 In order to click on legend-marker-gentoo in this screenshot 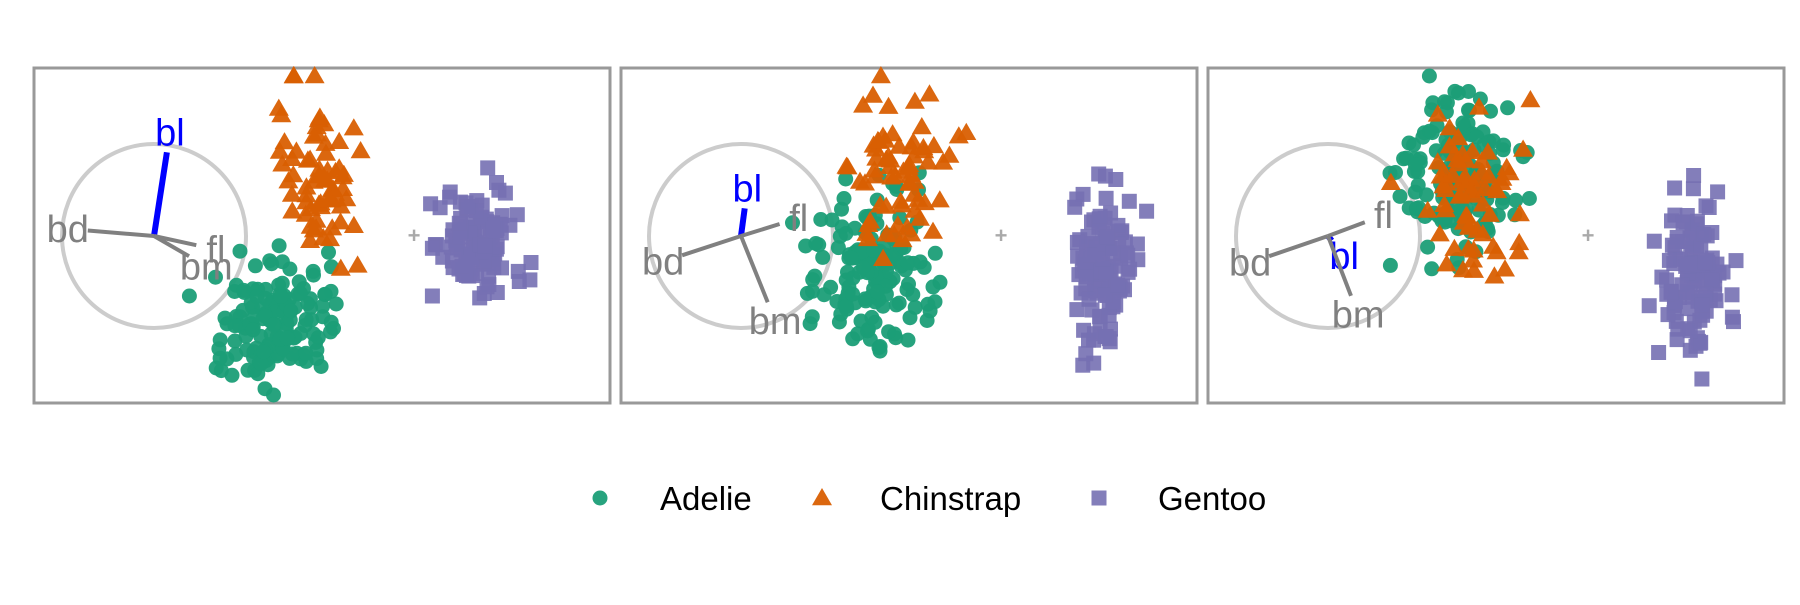, I will do `click(1099, 498)`.